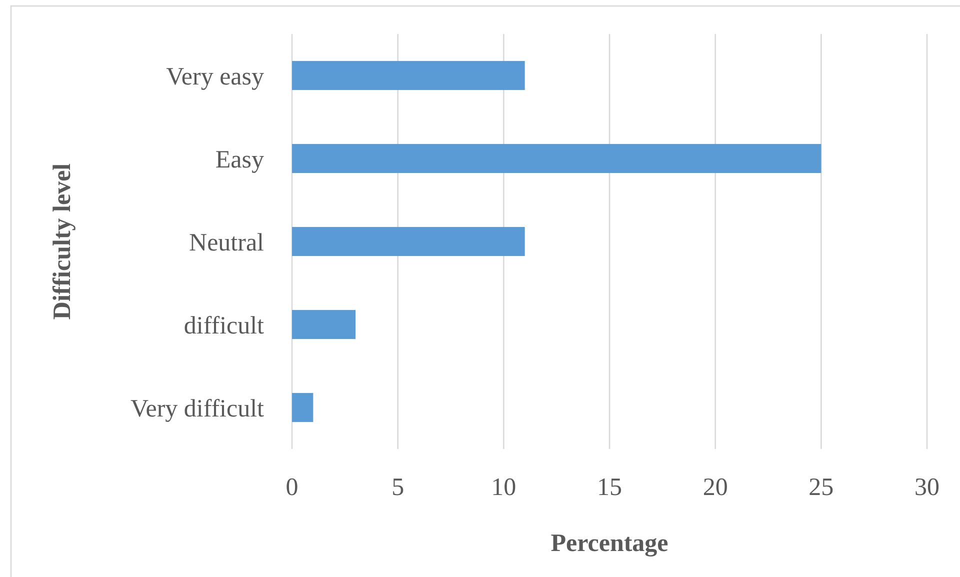  I want to click on y-tick-label: Easy, so click(239, 160).